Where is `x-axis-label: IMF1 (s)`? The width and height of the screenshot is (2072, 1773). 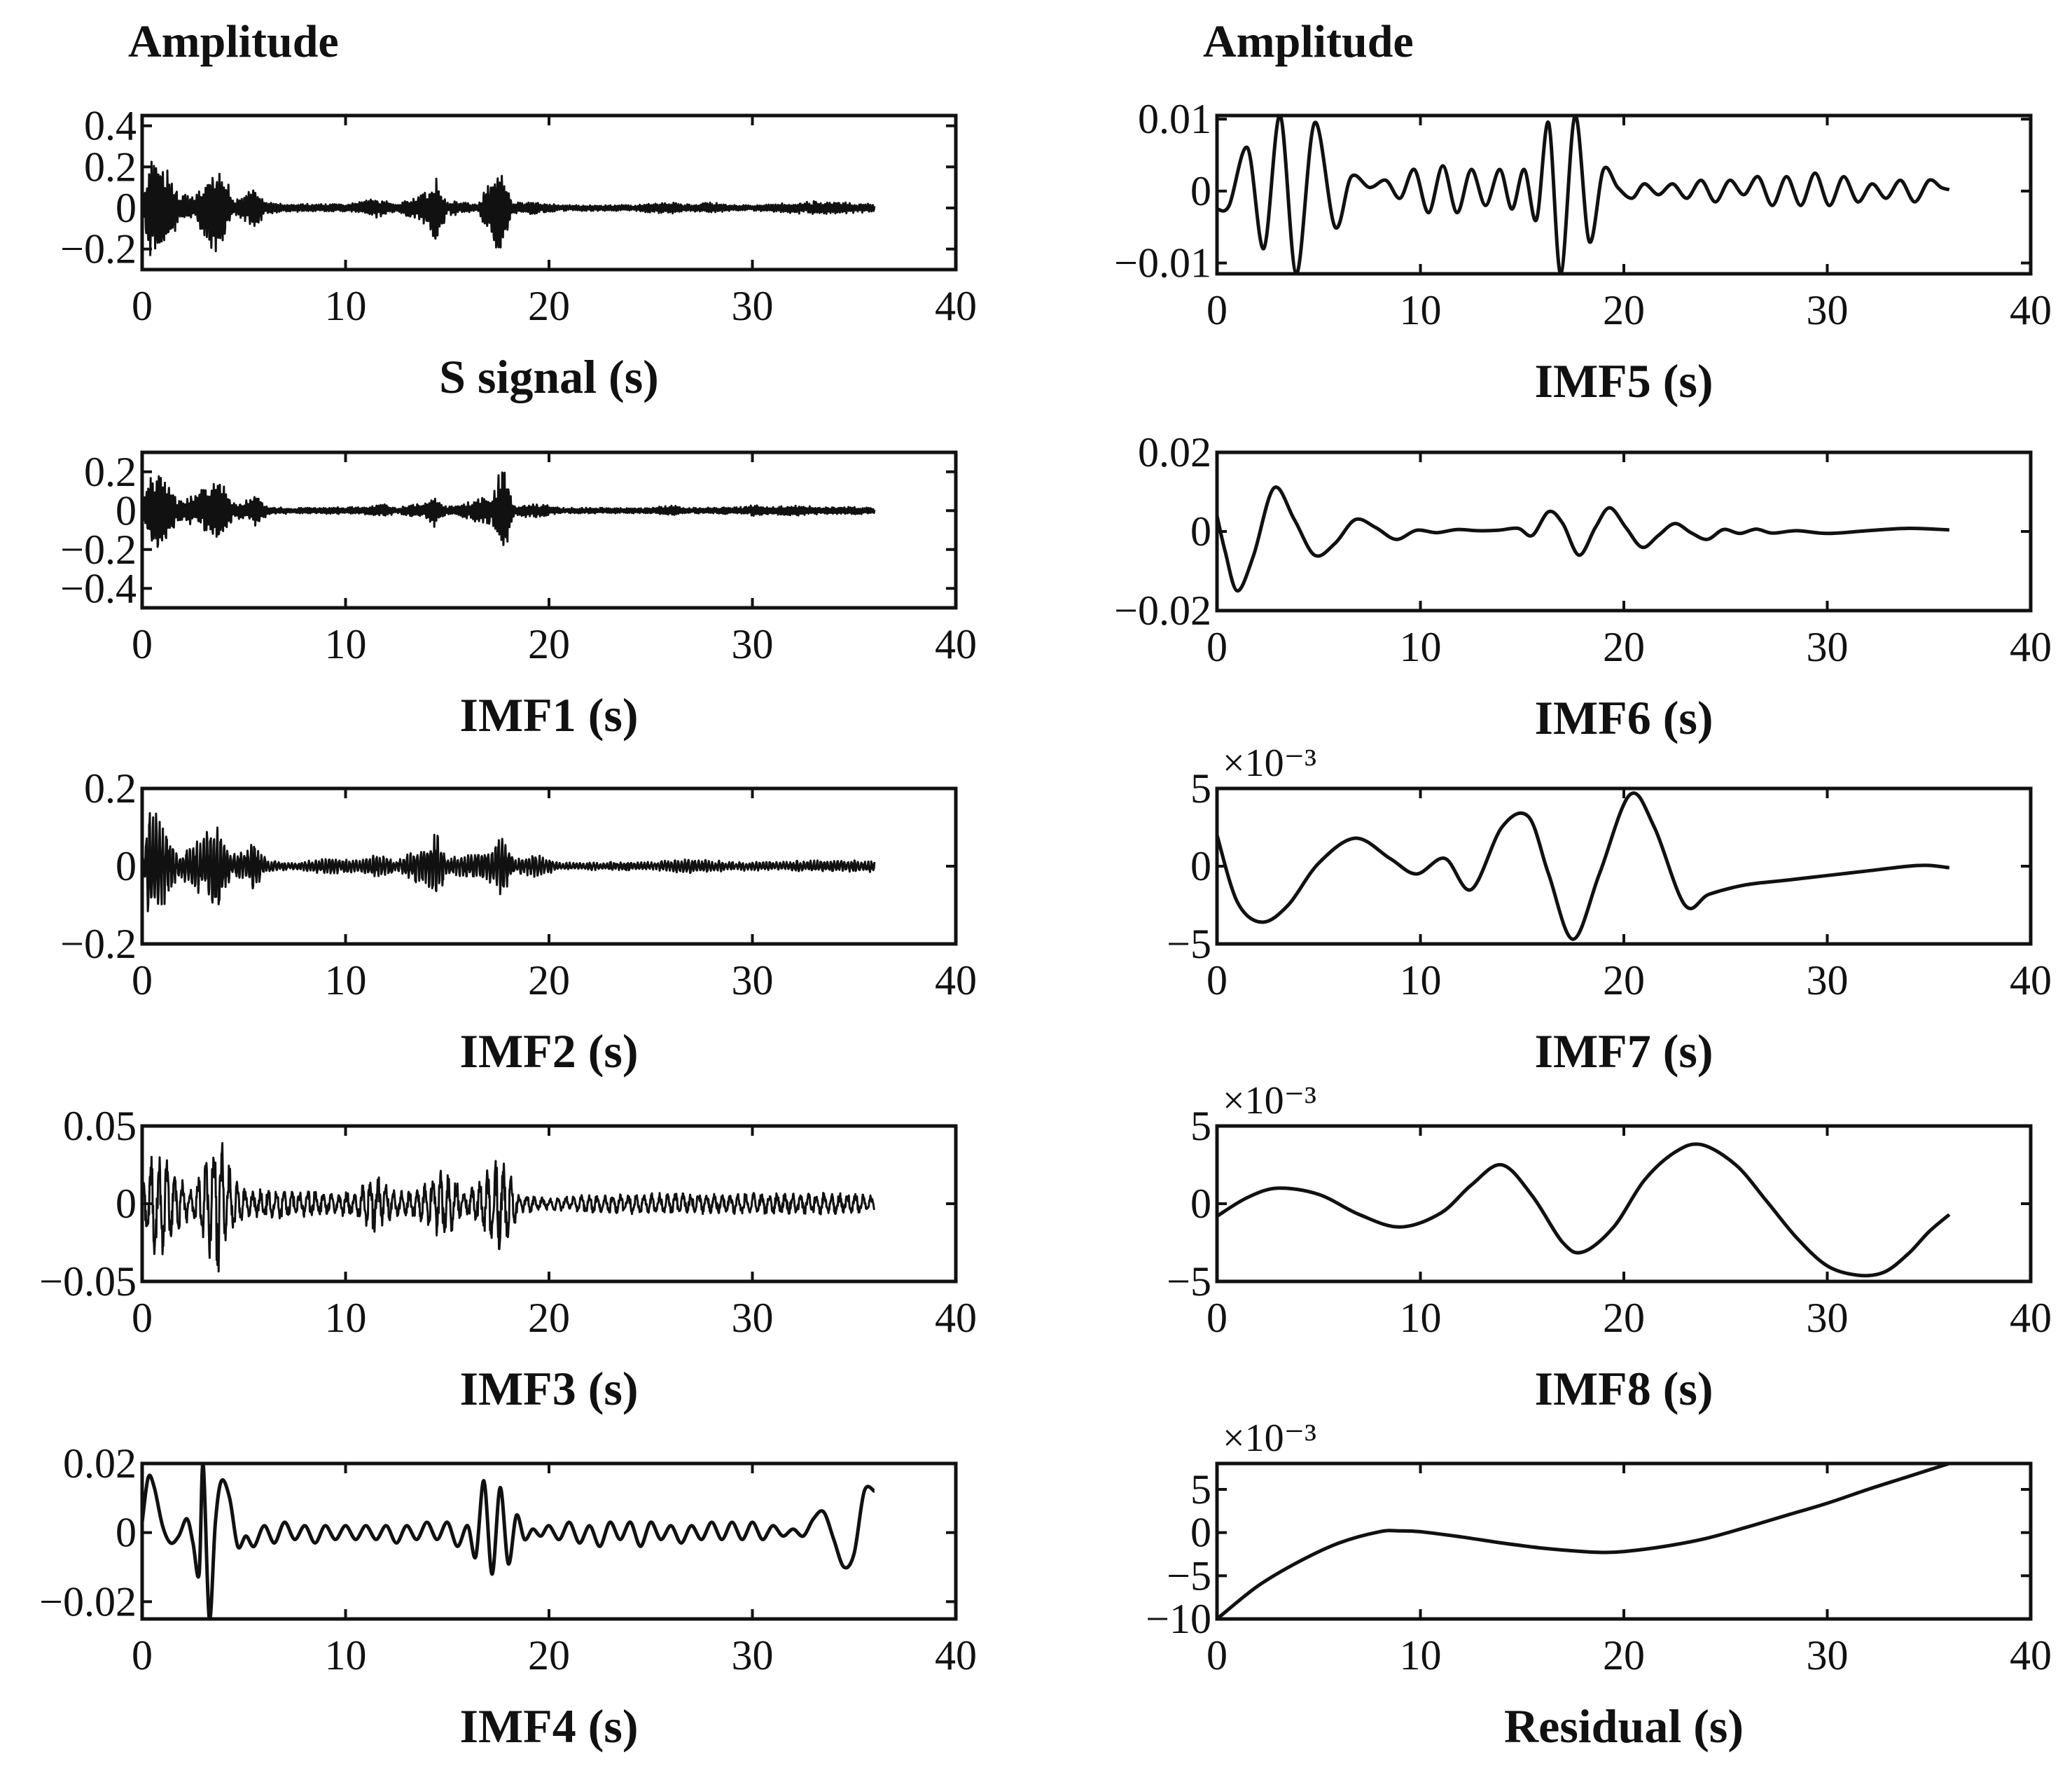 x-axis-label: IMF1 (s) is located at coordinates (549, 715).